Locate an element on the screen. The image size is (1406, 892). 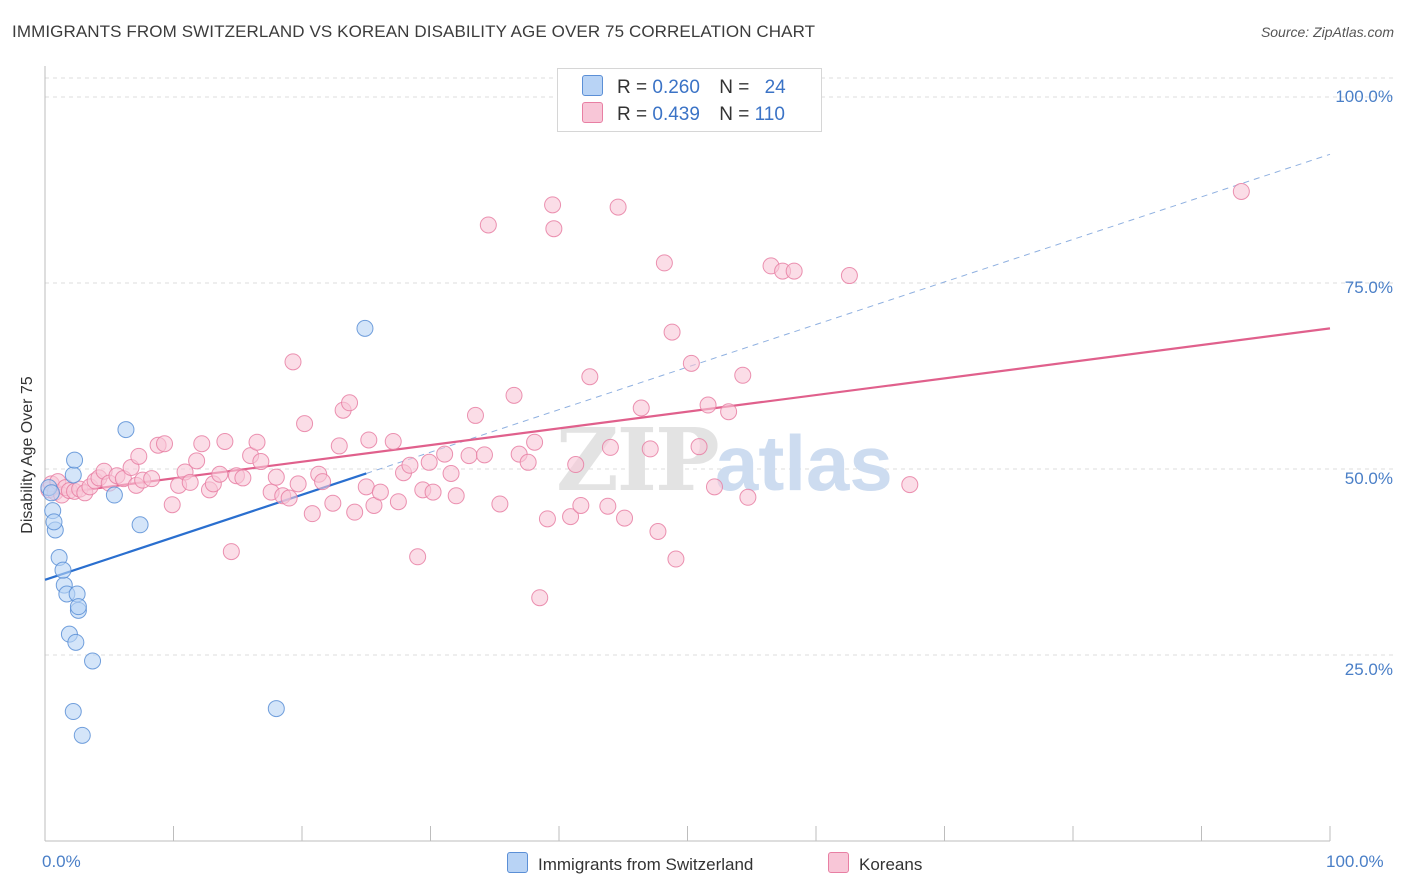
legend-row-koreans: R = 0.439 N = 110 is located at coordinates (683, 114).